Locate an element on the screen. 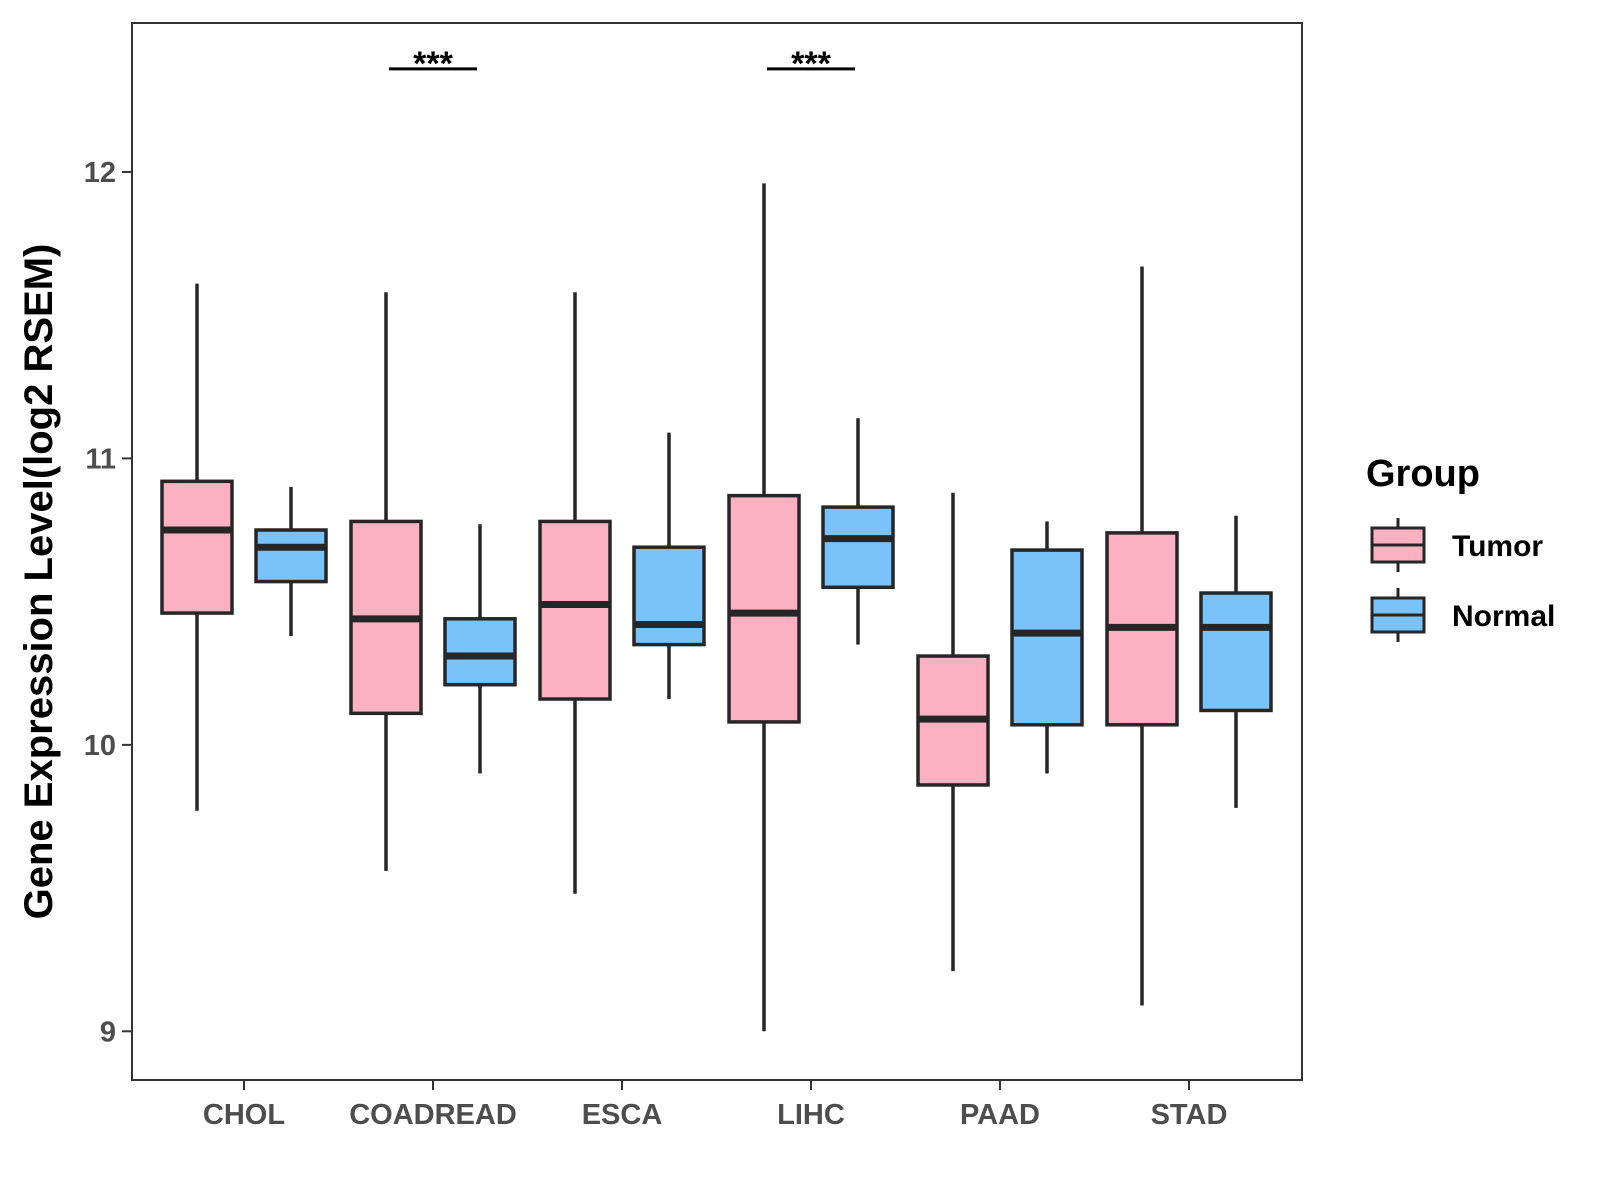 The image size is (1600, 1200). box-normal-paad is located at coordinates (1047, 647).